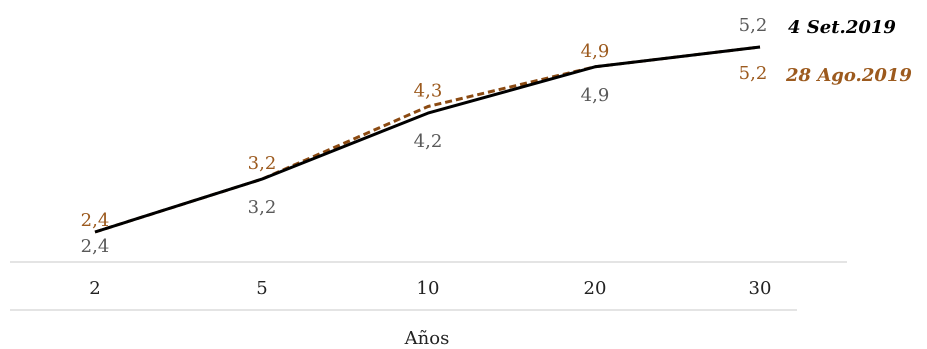 Image resolution: width=927 pixels, height=349 pixels. I want to click on legend-entry-series-1: 28 Ago.2019, so click(848, 75).